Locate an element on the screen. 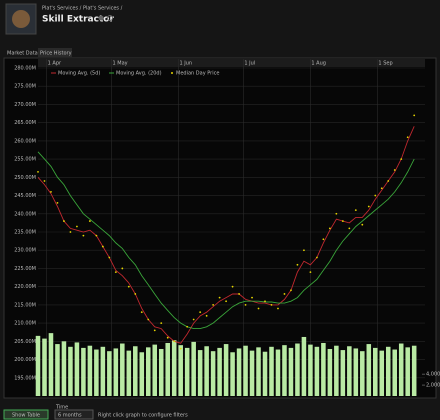 The image size is (440, 420). x-tick-label: 1 Jul is located at coordinates (249, 64).